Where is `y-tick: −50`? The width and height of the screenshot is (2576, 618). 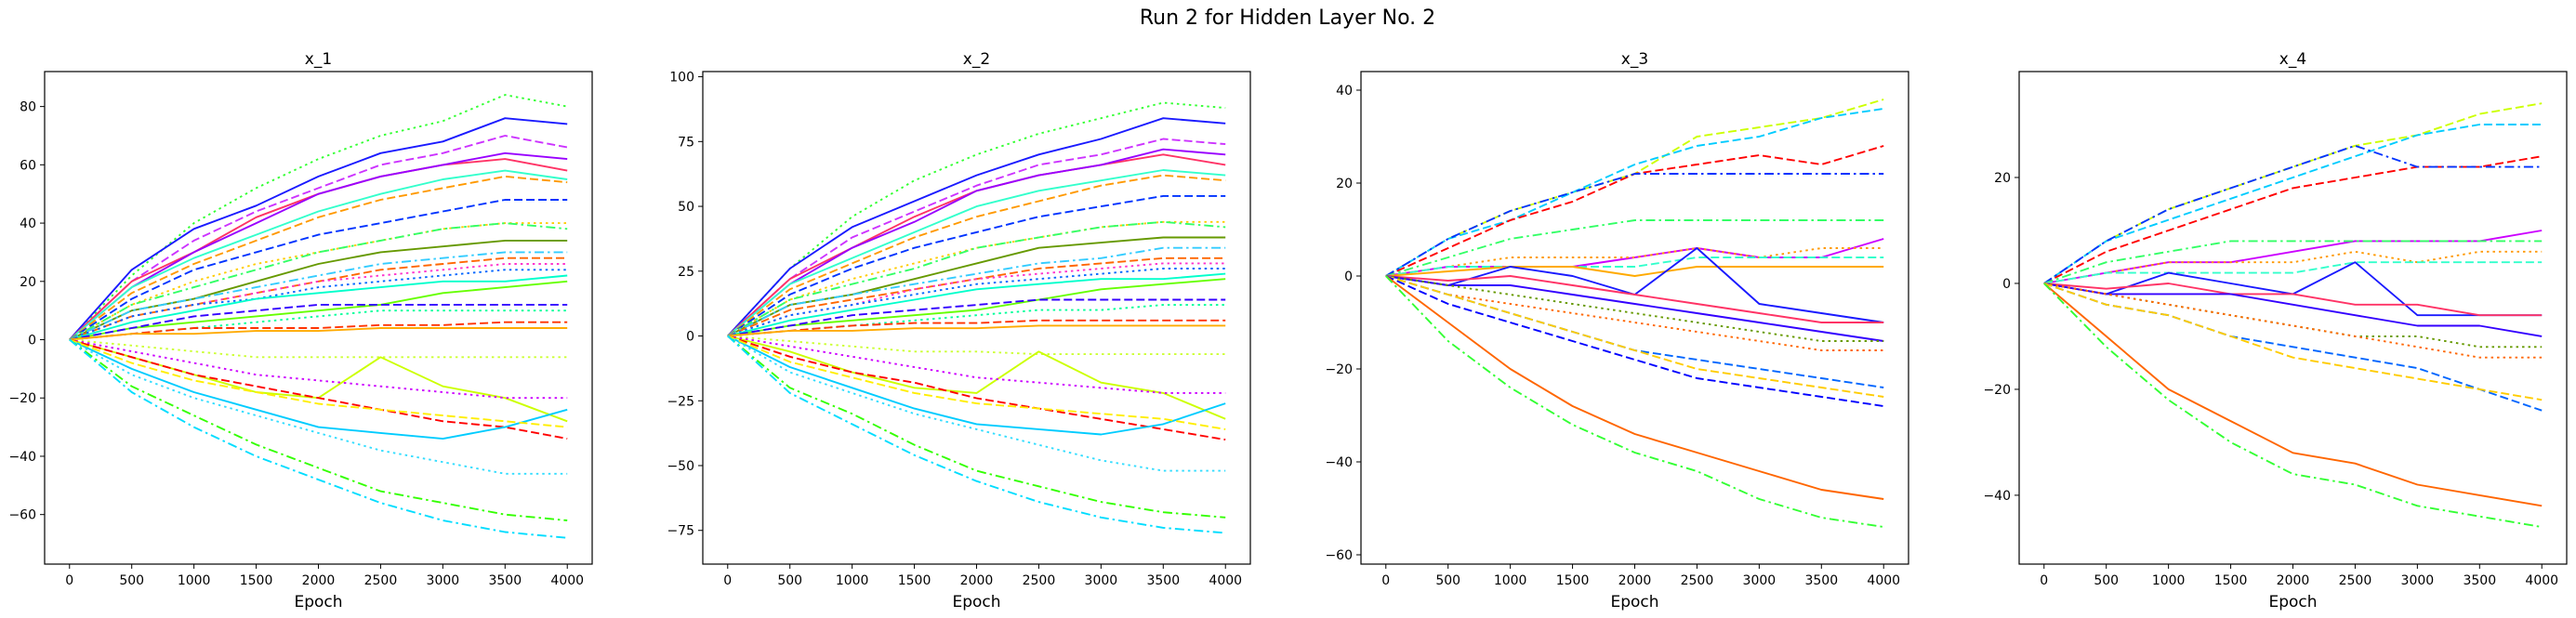 y-tick: −50 is located at coordinates (685, 466).